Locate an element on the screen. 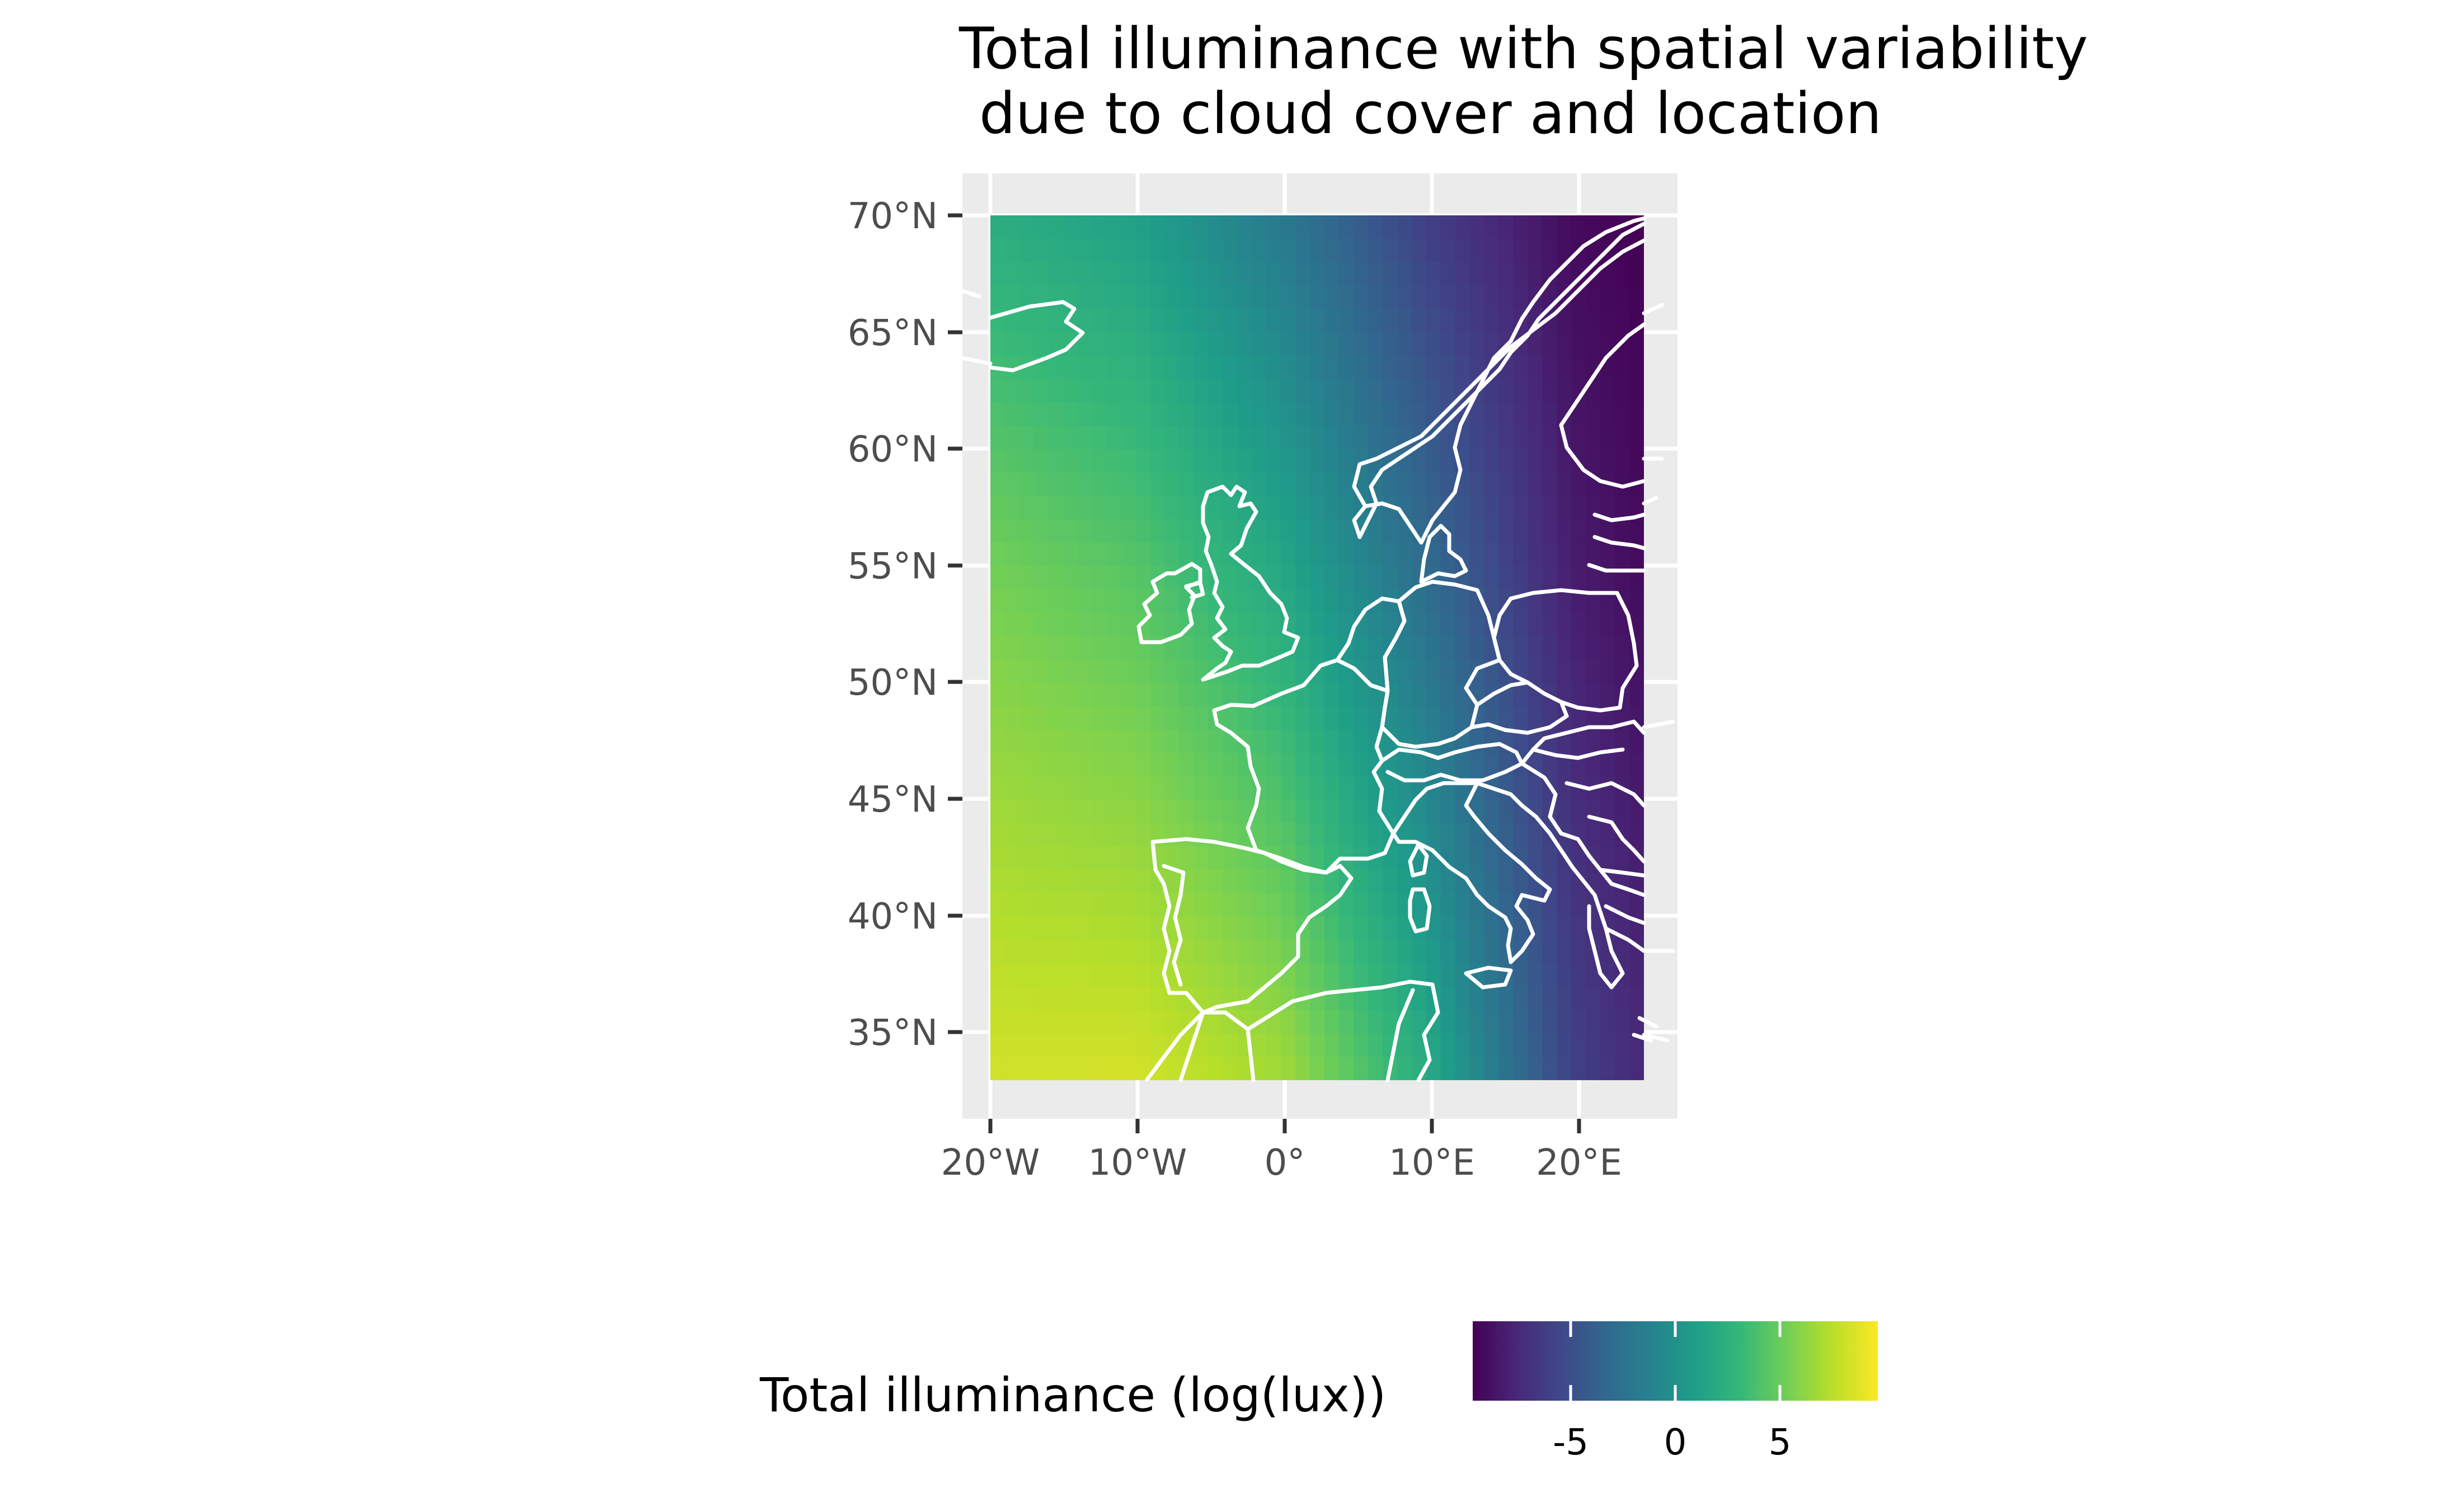  x-tick-label-10w: 10°W is located at coordinates (1137, 1163).